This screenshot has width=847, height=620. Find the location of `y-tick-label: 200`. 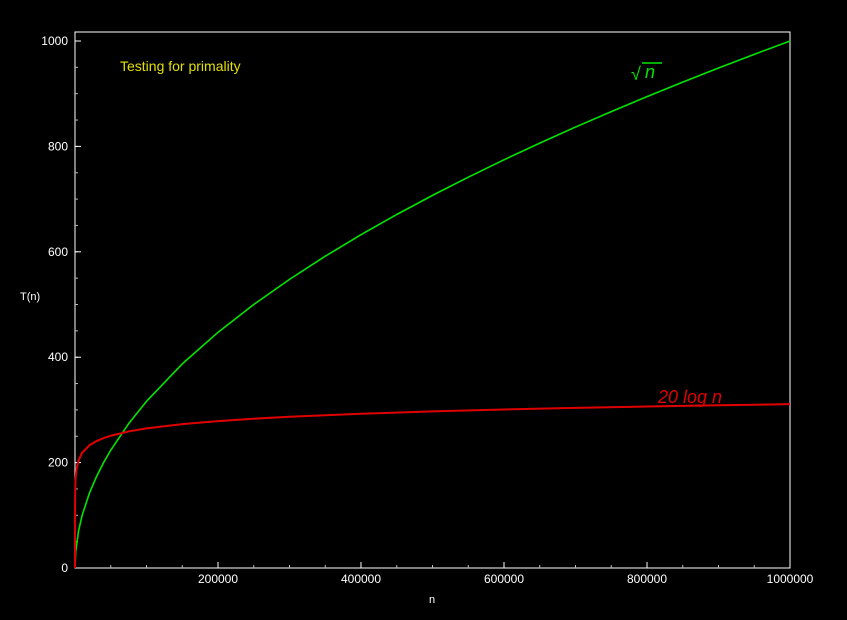

y-tick-label: 200 is located at coordinates (58, 463).